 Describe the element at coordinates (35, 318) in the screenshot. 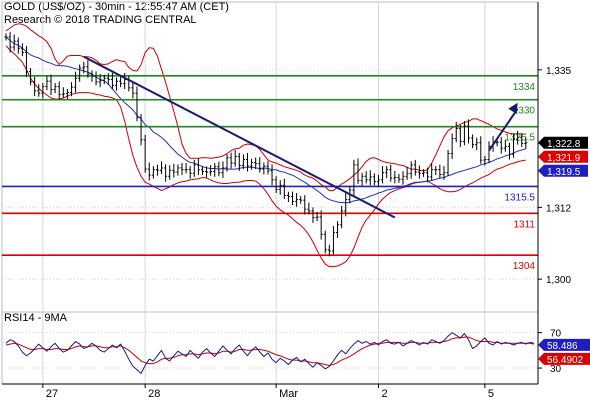

I see `rsi-title: RSI14 - 9MA` at that location.